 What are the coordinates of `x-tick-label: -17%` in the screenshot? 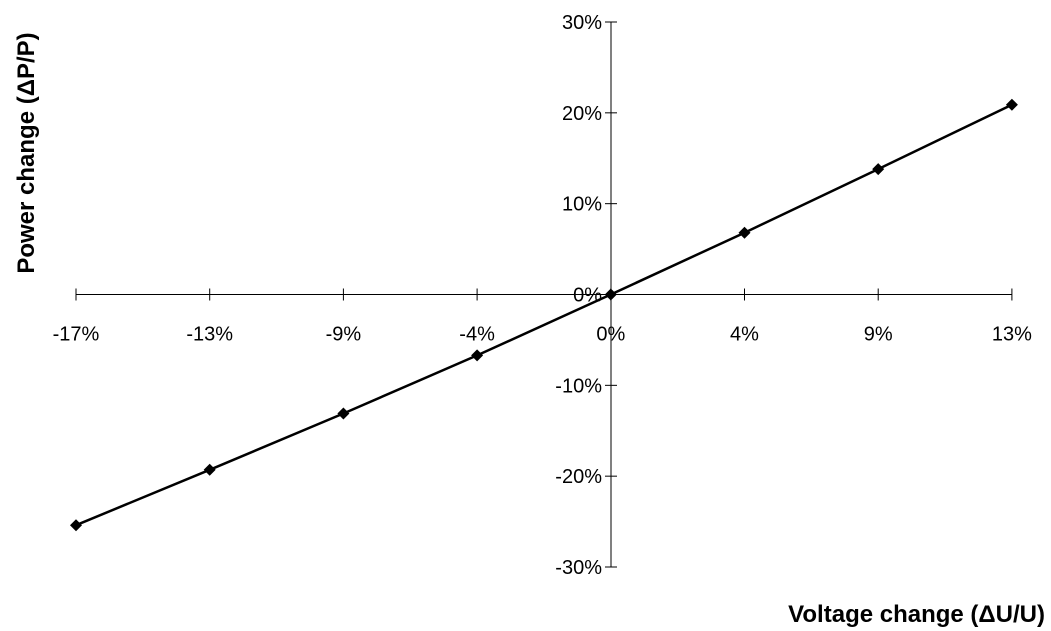 It's located at (76, 335).